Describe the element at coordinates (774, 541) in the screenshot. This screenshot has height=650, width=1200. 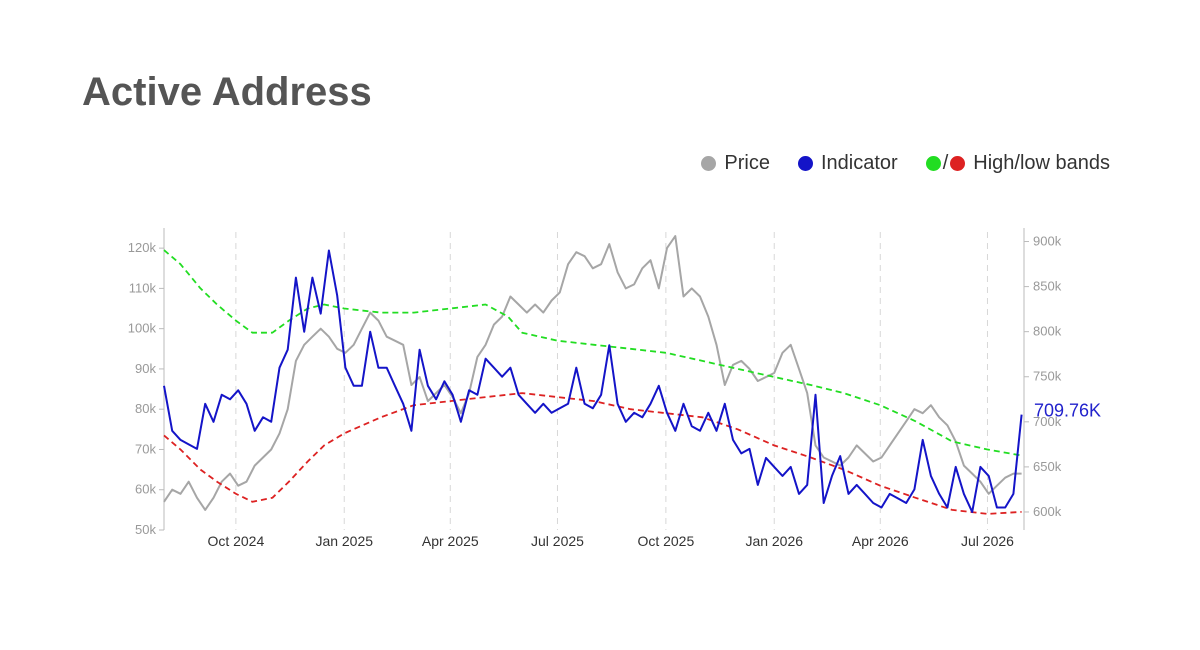
I see `x-tick-label-5: Jan 2026` at that location.